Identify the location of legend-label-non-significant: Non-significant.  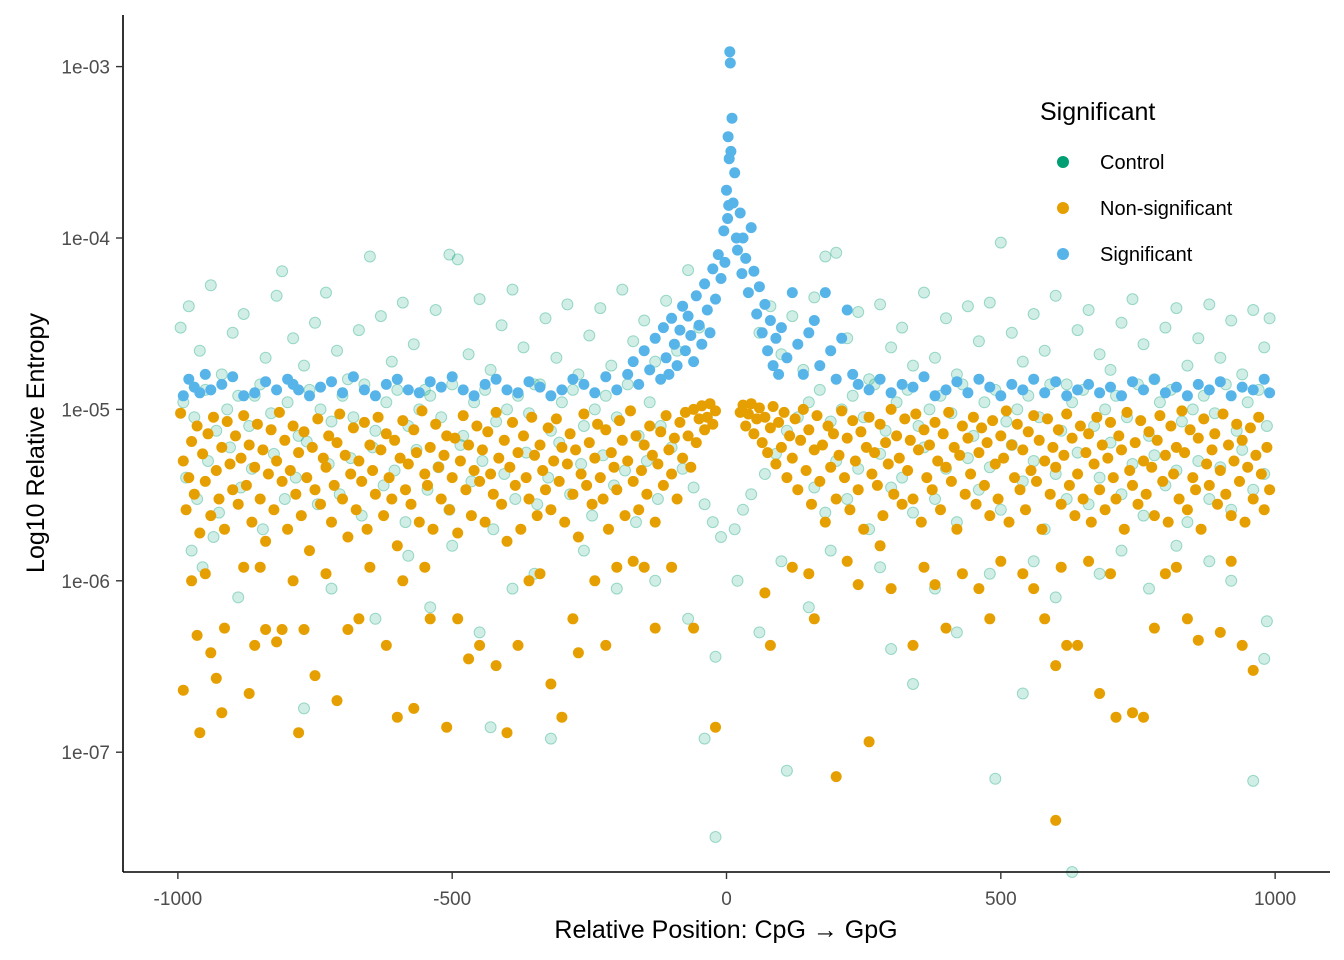
(1166, 209).